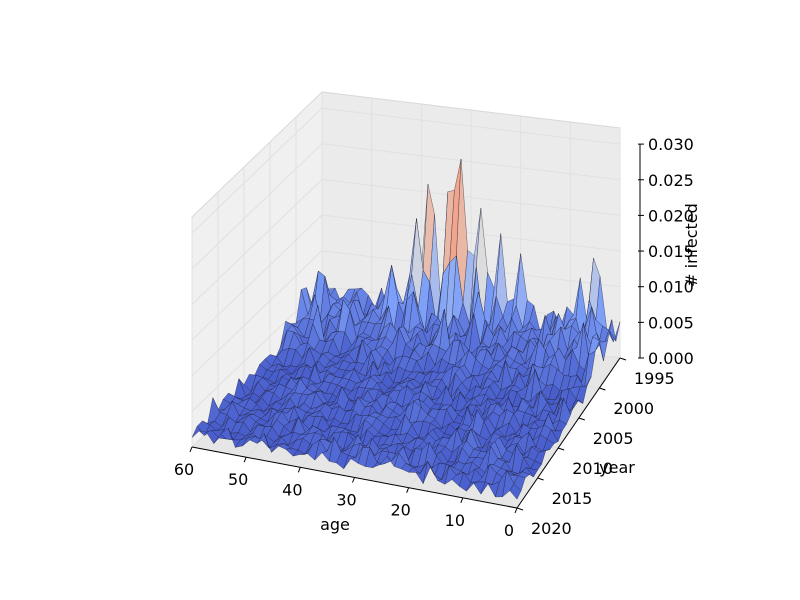 The height and width of the screenshot is (600, 800). I want to click on x-tick-label: 30, so click(346, 500).